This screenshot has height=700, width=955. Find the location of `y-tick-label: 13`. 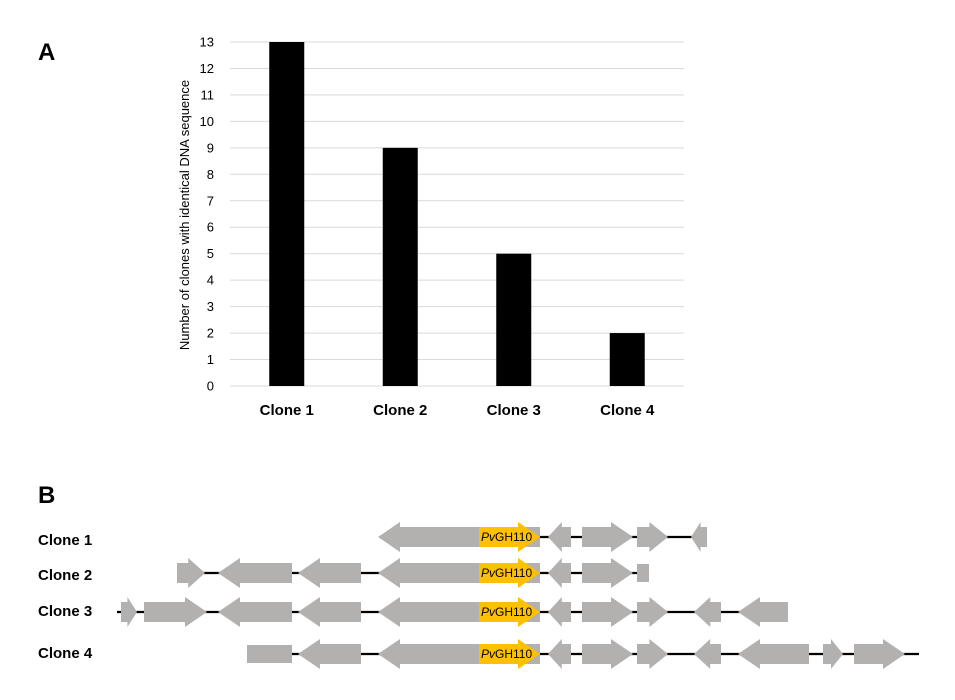

y-tick-label: 13 is located at coordinates (207, 42).